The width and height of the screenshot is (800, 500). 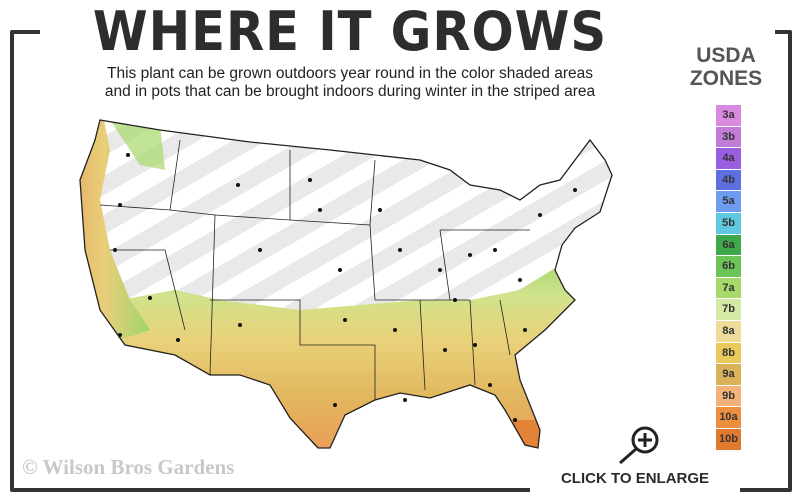 I want to click on magnifier-plus-icon, so click(x=640, y=445).